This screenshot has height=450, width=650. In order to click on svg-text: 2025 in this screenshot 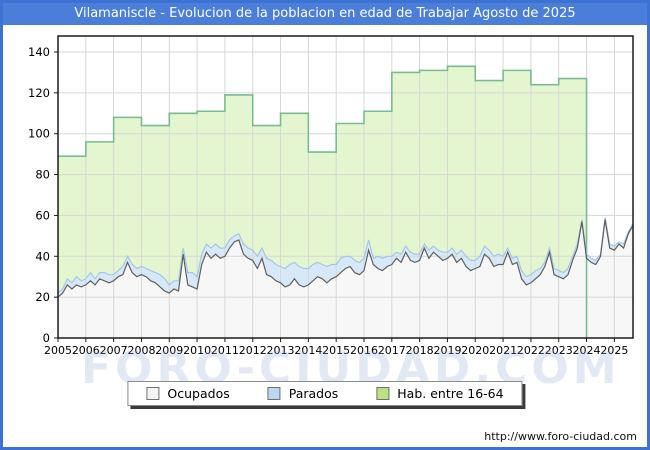, I will do `click(614, 350)`.